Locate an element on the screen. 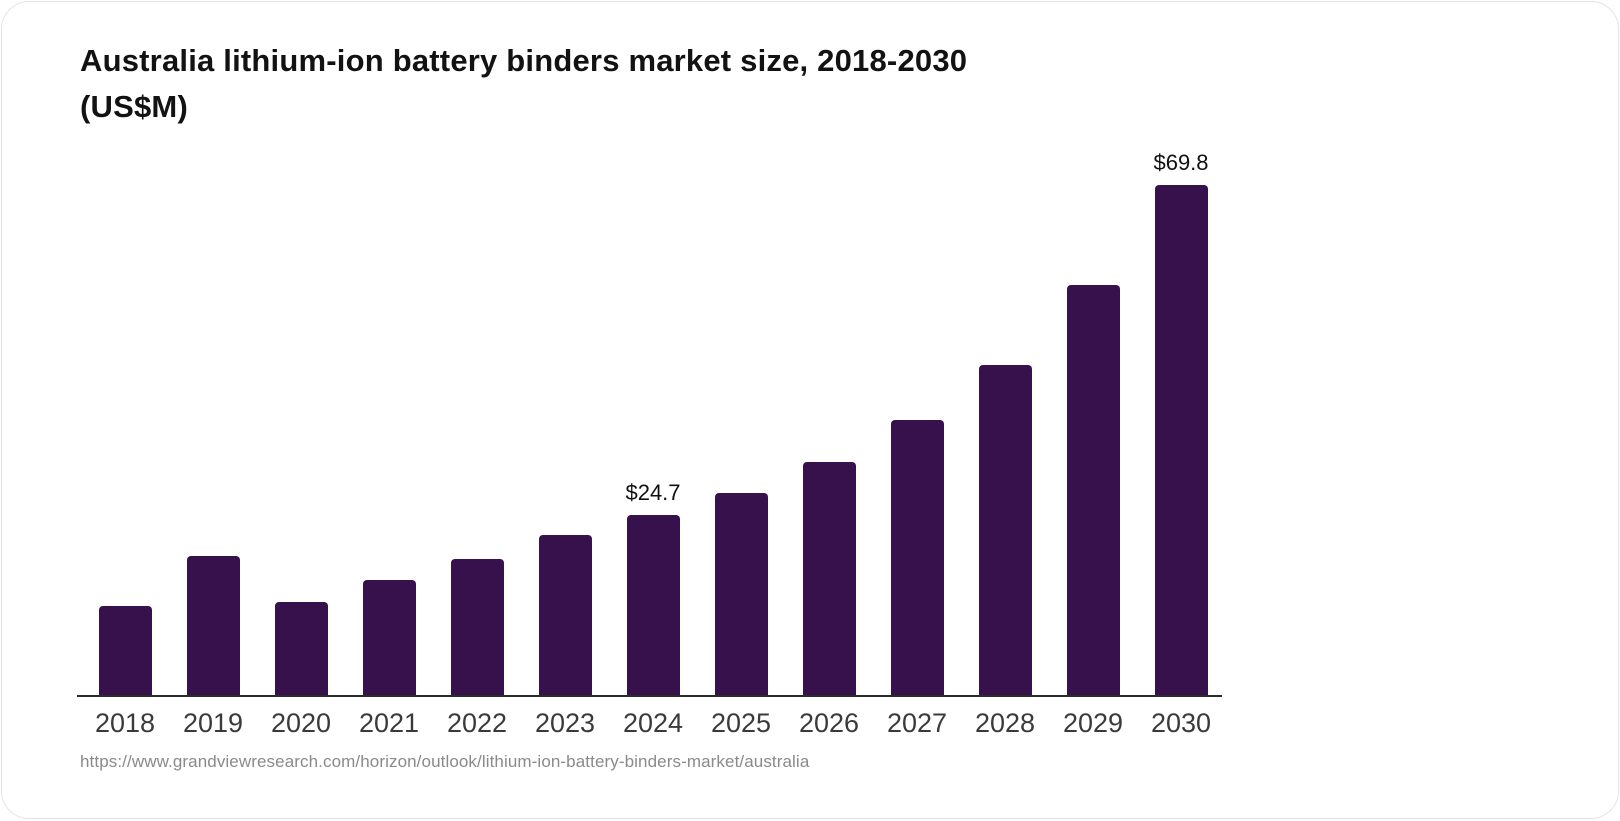 The height and width of the screenshot is (821, 1620). bar-2021 is located at coordinates (389, 637).